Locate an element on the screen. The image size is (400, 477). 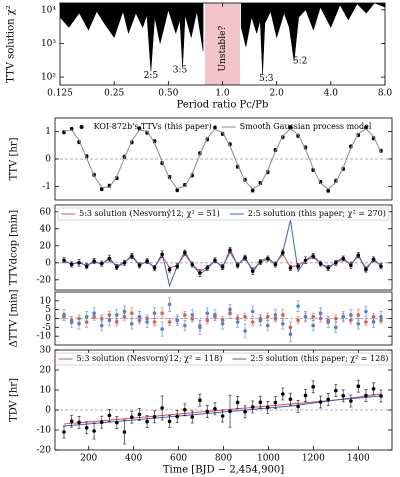
legend-box is located at coordinates (223, 214).